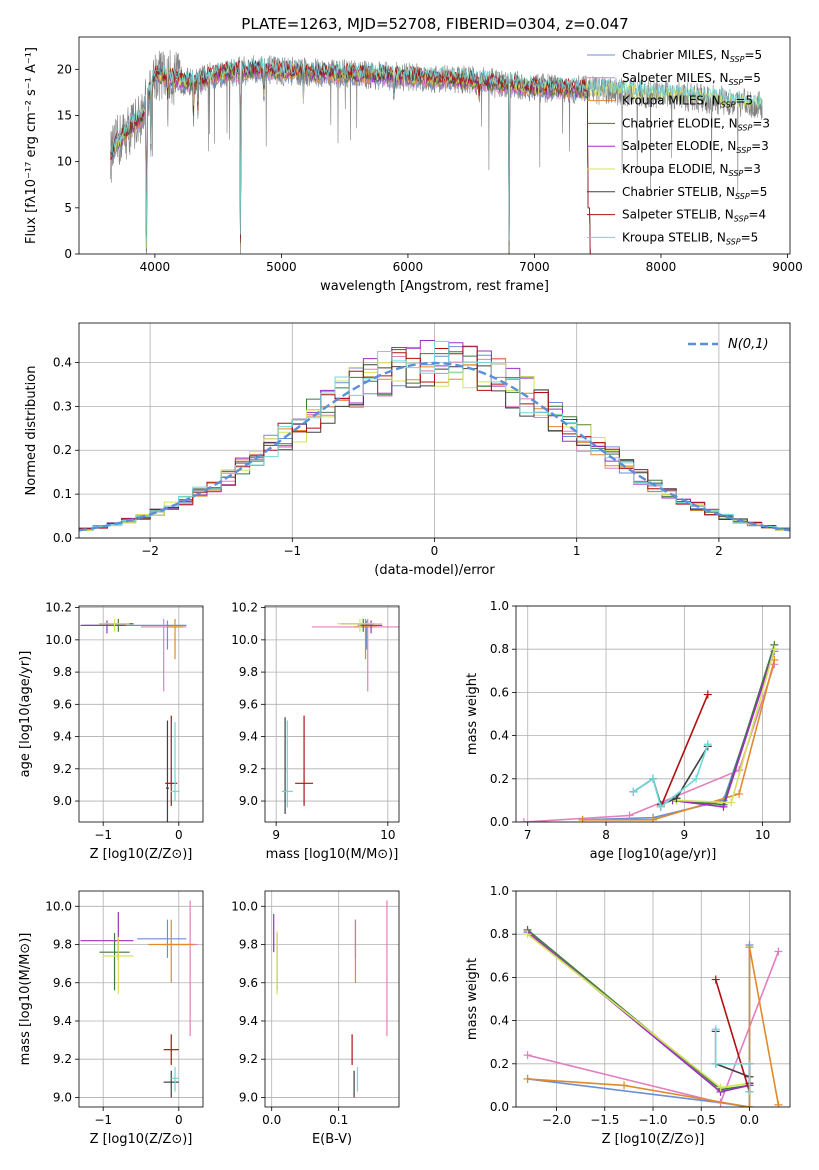  What do you see at coordinates (701, 1120) in the screenshot?
I see `x-tick-label: −0.5` at bounding box center [701, 1120].